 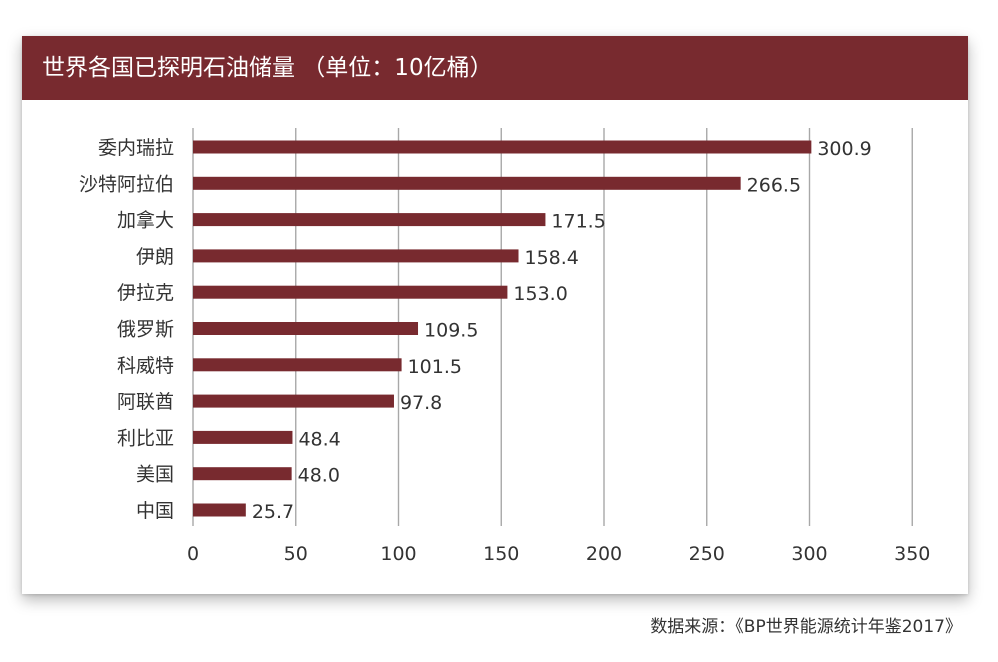 I want to click on category-label: 俄罗斯, so click(x=145, y=330).